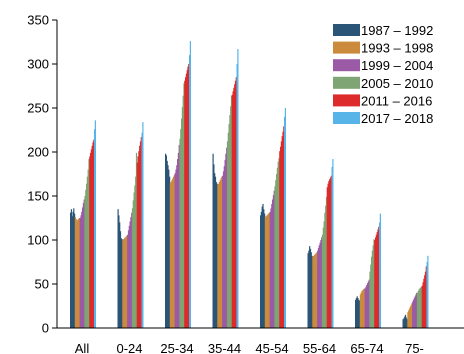 This screenshot has width=464, height=354. I want to click on x-tick-label: 25-34, so click(176, 347).